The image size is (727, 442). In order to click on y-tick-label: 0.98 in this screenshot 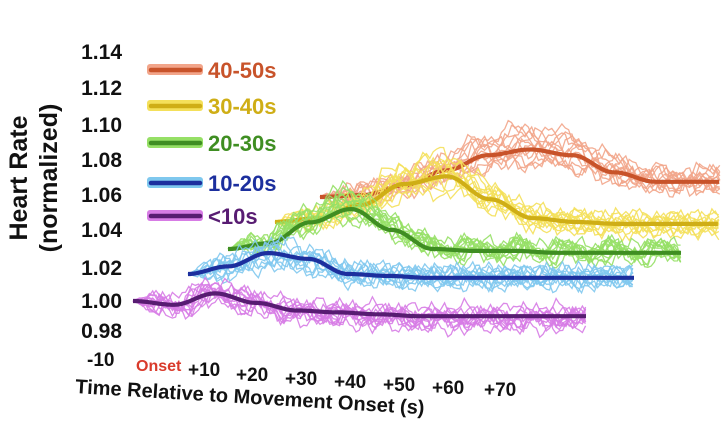, I will do `click(101, 331)`.